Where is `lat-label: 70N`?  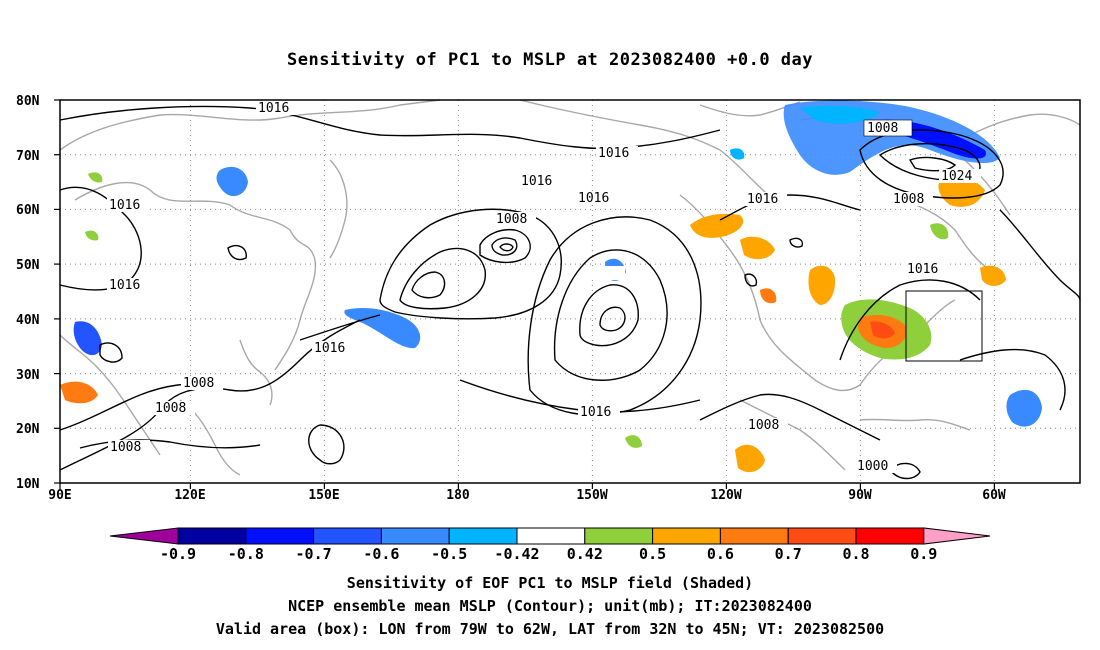
lat-label: 70N is located at coordinates (28, 156).